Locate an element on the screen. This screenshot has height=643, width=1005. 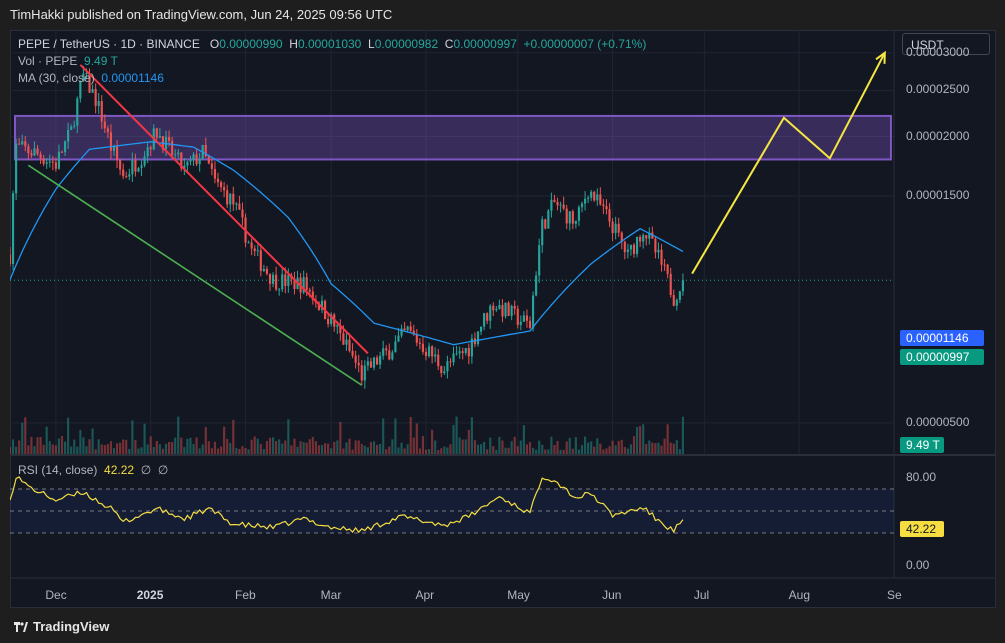
time-tick-7: Jul is located at coordinates (701, 595).